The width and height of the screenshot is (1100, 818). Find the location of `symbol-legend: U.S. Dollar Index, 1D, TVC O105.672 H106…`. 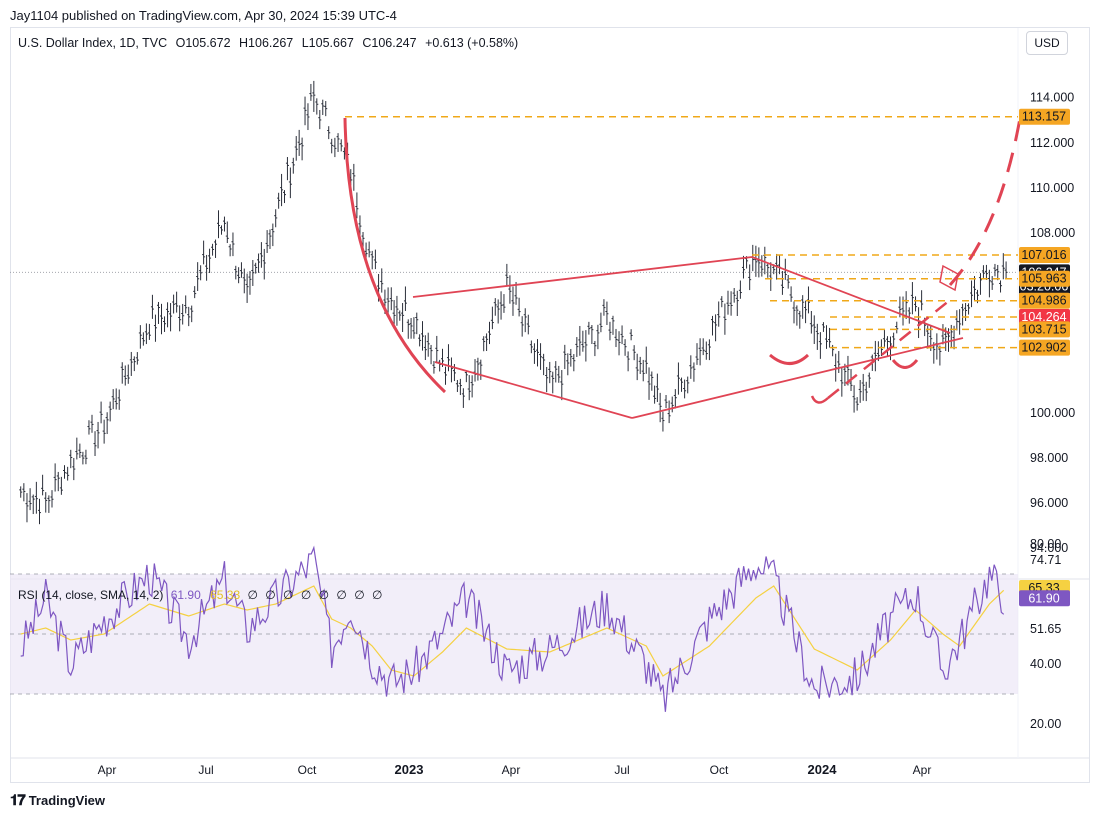

symbol-legend: U.S. Dollar Index, 1D, TVC O105.672 H106… is located at coordinates (270, 43).